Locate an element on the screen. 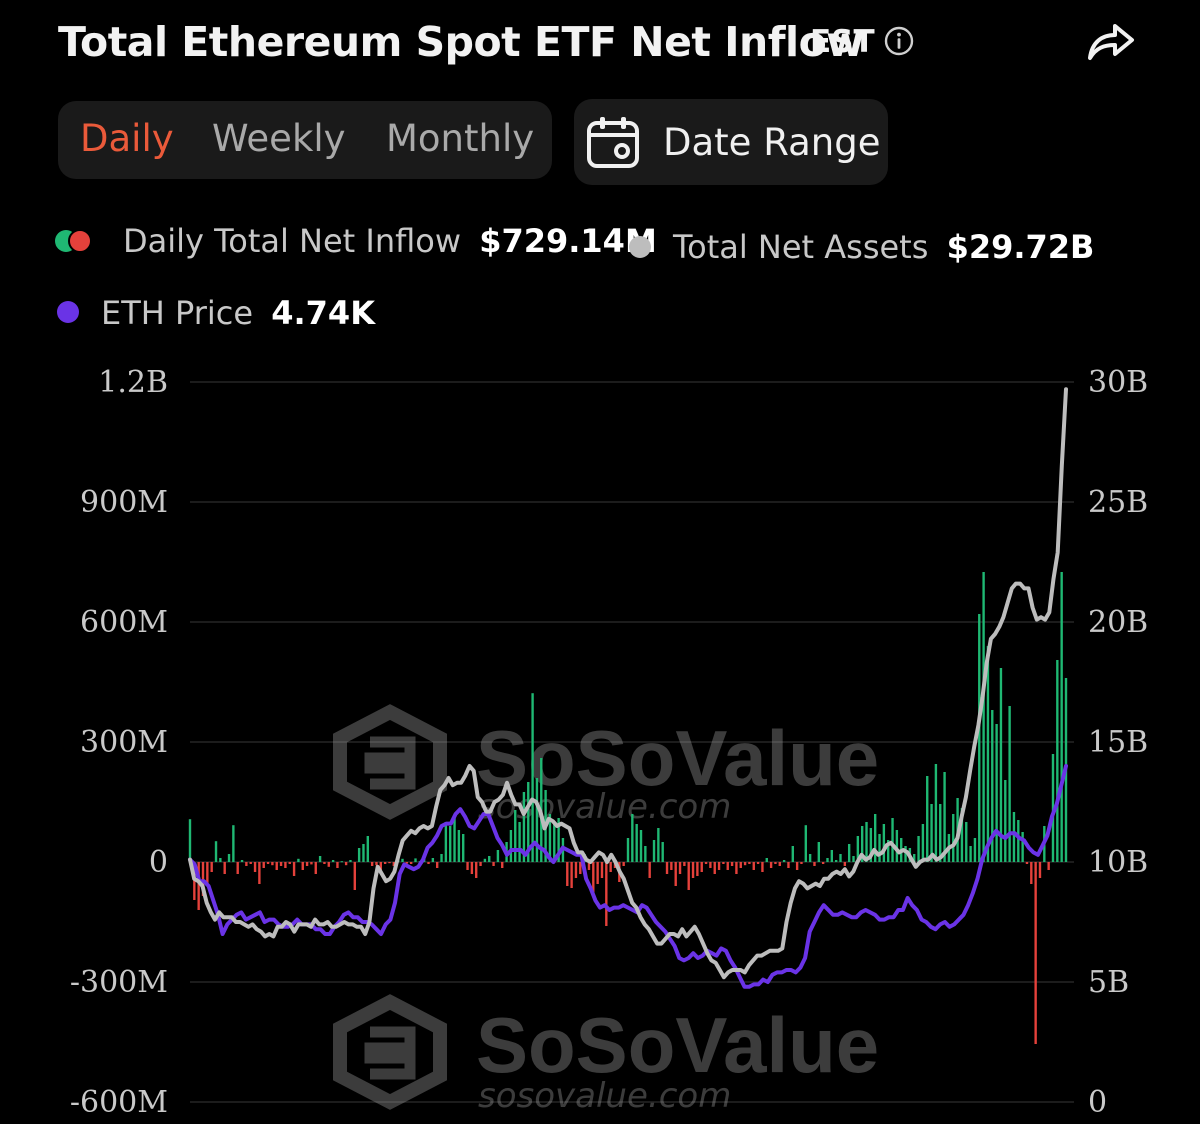 The image size is (1200, 1124). right-tick-label: 15B is located at coordinates (1118, 742).